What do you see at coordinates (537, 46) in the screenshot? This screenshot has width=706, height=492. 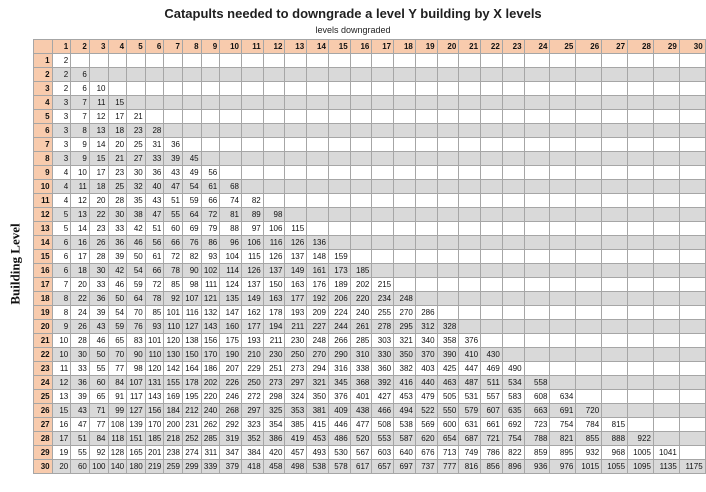 I see `column-header: 24` at bounding box center [537, 46].